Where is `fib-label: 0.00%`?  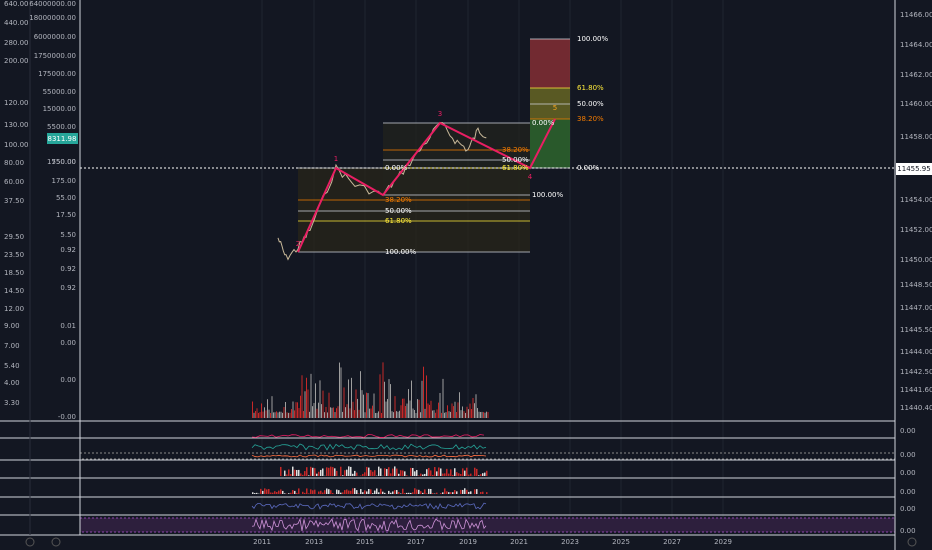
fib-label: 0.00% is located at coordinates (396, 168).